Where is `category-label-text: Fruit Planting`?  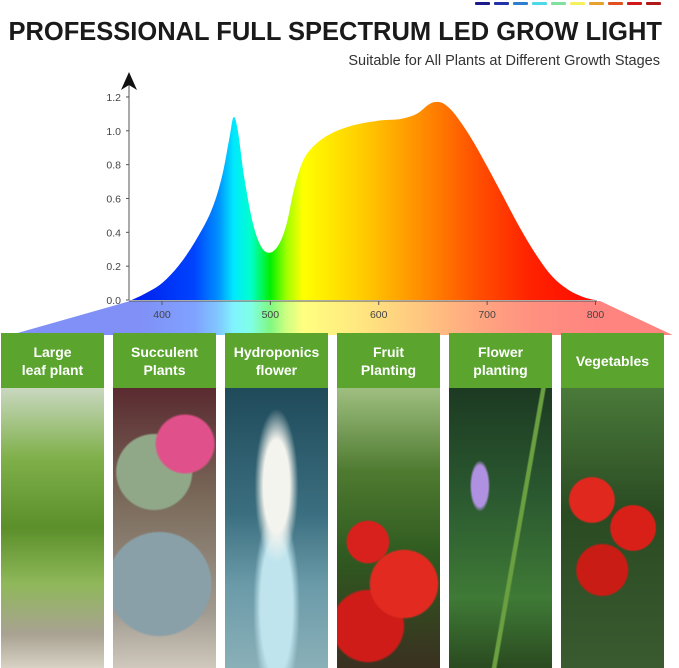
category-label-text: Fruit Planting is located at coordinates (388, 360).